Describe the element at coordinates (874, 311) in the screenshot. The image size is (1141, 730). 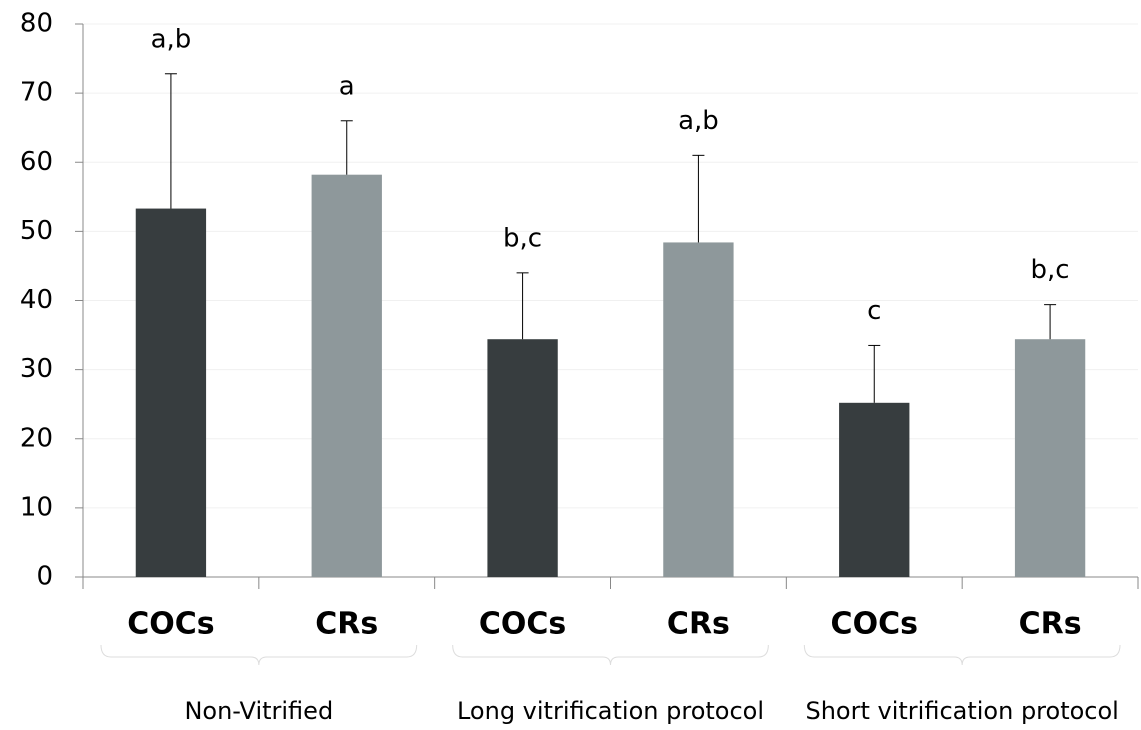
I see `annotation: c` at that location.